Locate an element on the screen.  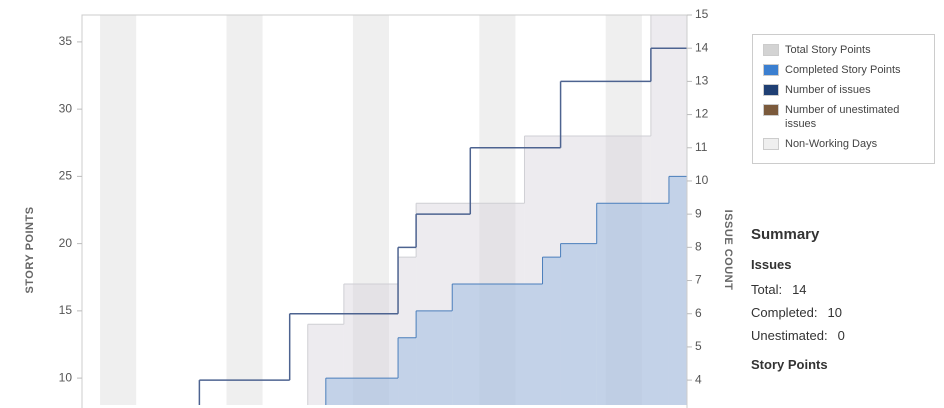
summary-value: 10 is located at coordinates (834, 312).